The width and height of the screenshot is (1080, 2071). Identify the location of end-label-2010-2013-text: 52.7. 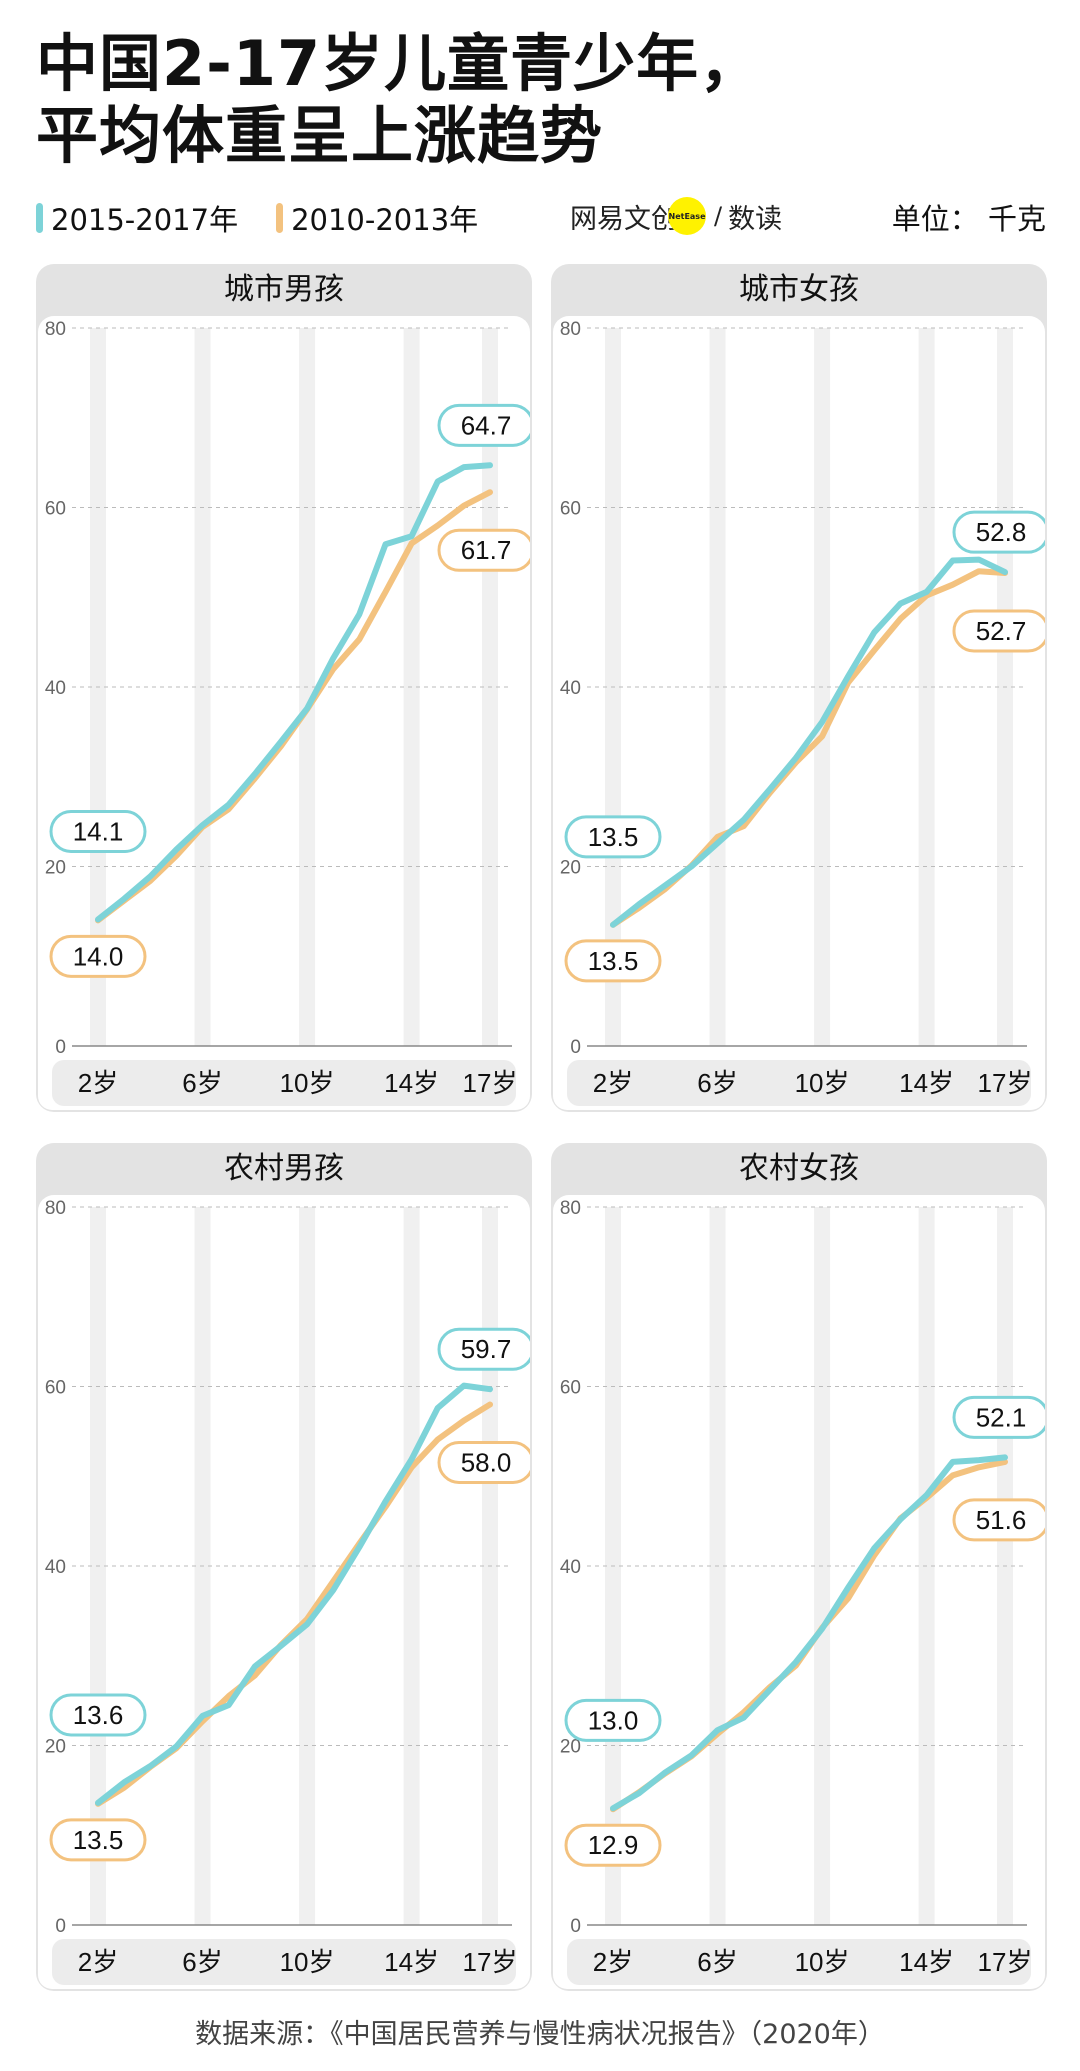
(1001, 631).